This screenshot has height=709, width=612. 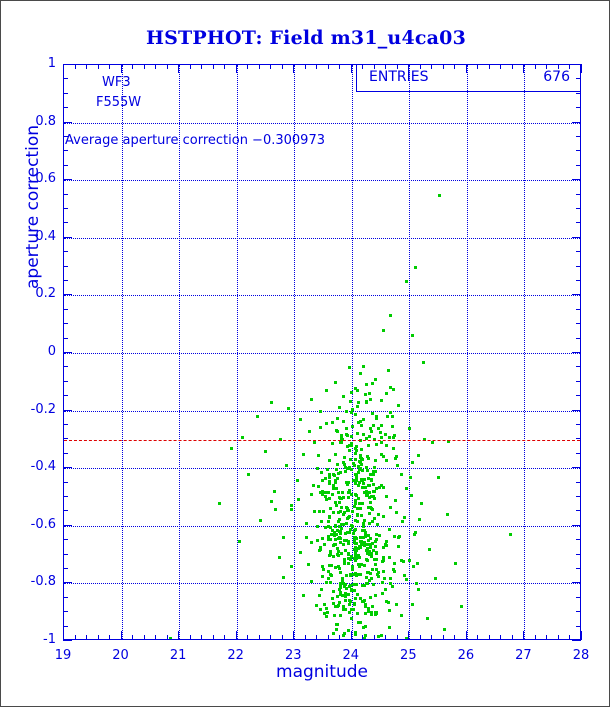 I want to click on y-tick-label: -1, so click(x=49, y=639).